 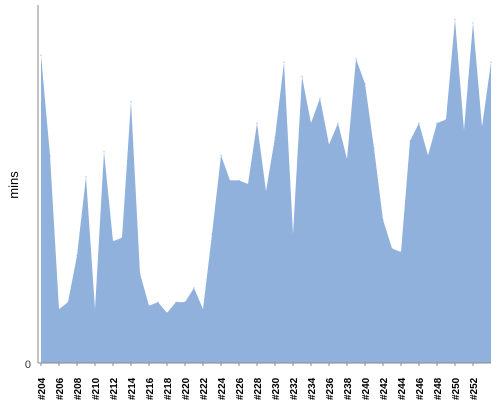 What do you see at coordinates (348, 388) in the screenshot?
I see `x-tick-label: #238` at bounding box center [348, 388].